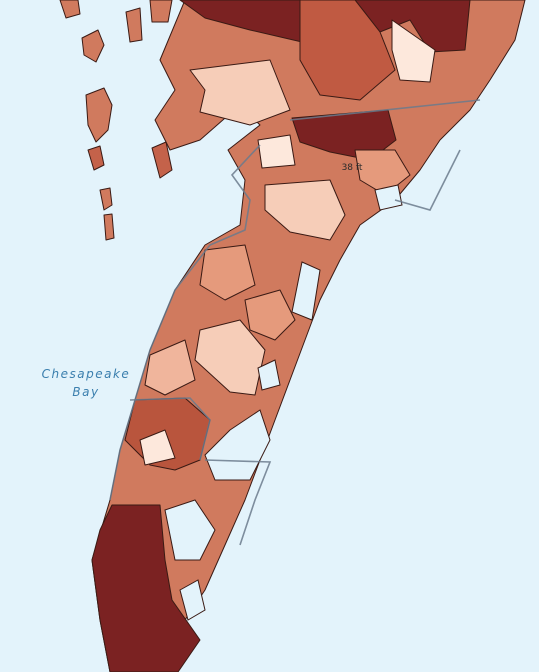 The height and width of the screenshot is (672, 539). What do you see at coordinates (352, 168) in the screenshot?
I see `elevation-label: 38 ft` at bounding box center [352, 168].